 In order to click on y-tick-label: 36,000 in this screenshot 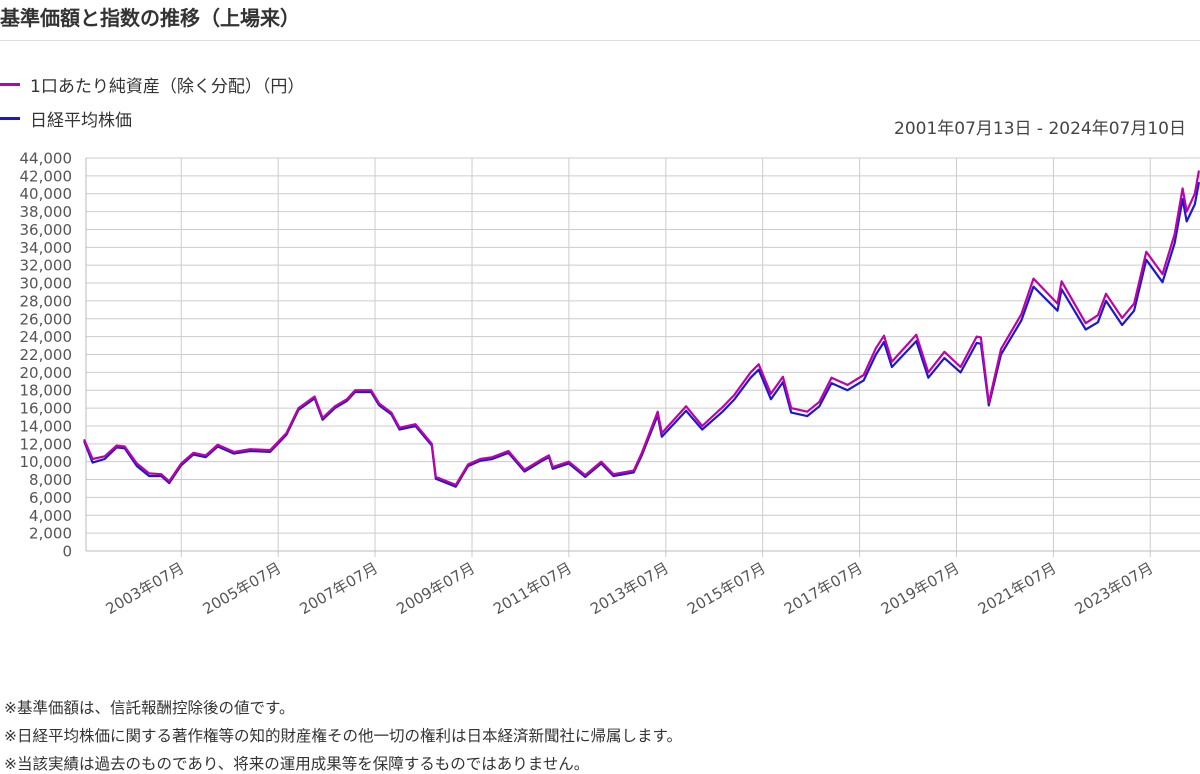, I will do `click(46, 230)`.